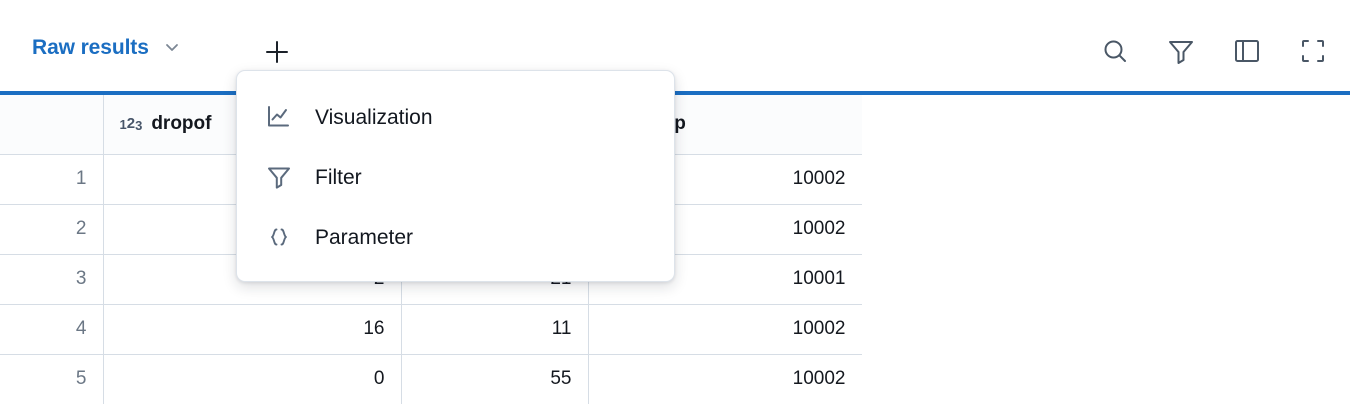 This screenshot has width=1350, height=404. I want to click on fullscreen-icon, so click(1313, 51).